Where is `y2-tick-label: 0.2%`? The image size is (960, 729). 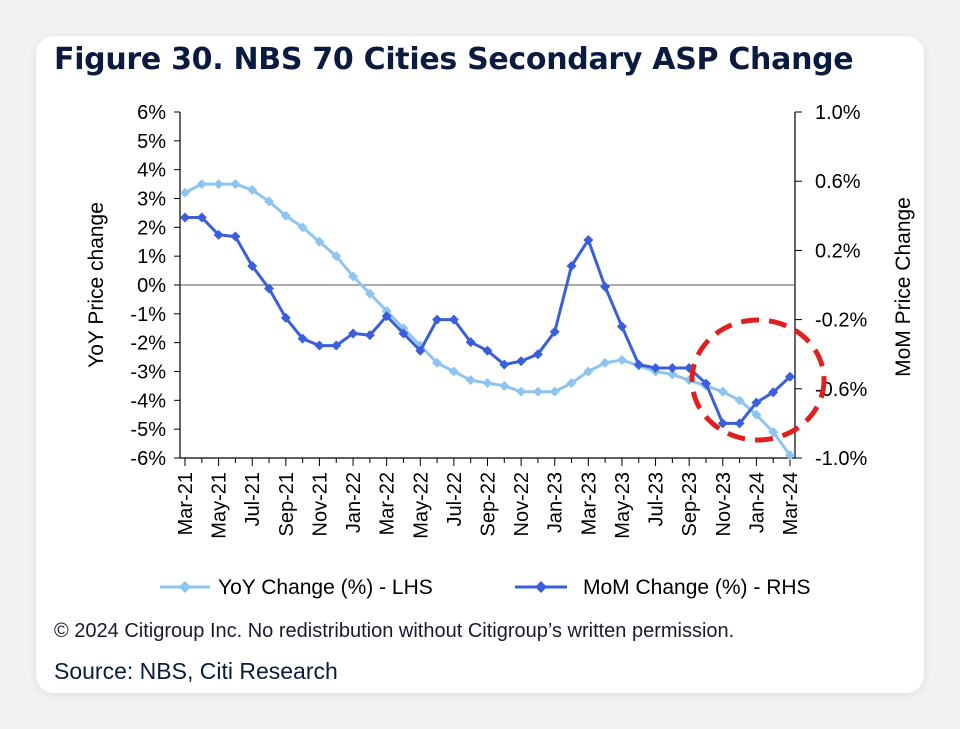 y2-tick-label: 0.2% is located at coordinates (838, 251).